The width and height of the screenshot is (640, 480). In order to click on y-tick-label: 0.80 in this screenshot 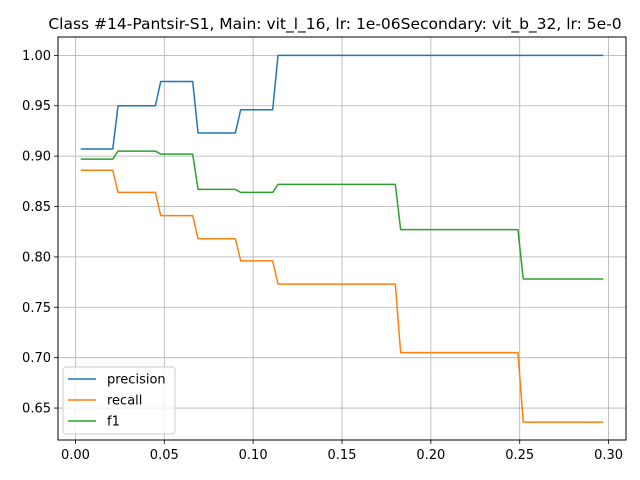, I will do `click(36, 257)`.